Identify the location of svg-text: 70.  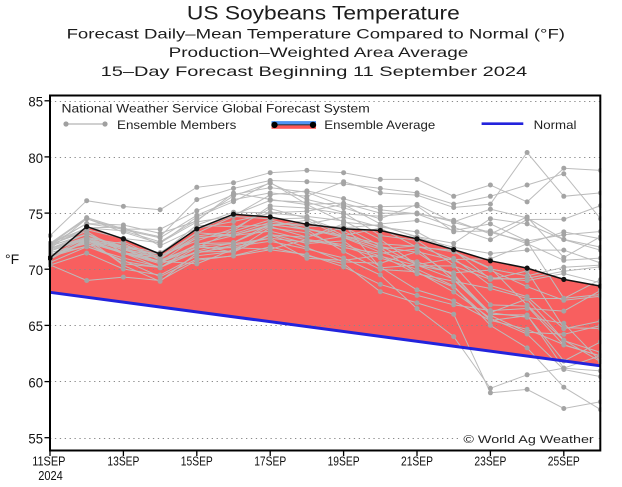
(35, 270).